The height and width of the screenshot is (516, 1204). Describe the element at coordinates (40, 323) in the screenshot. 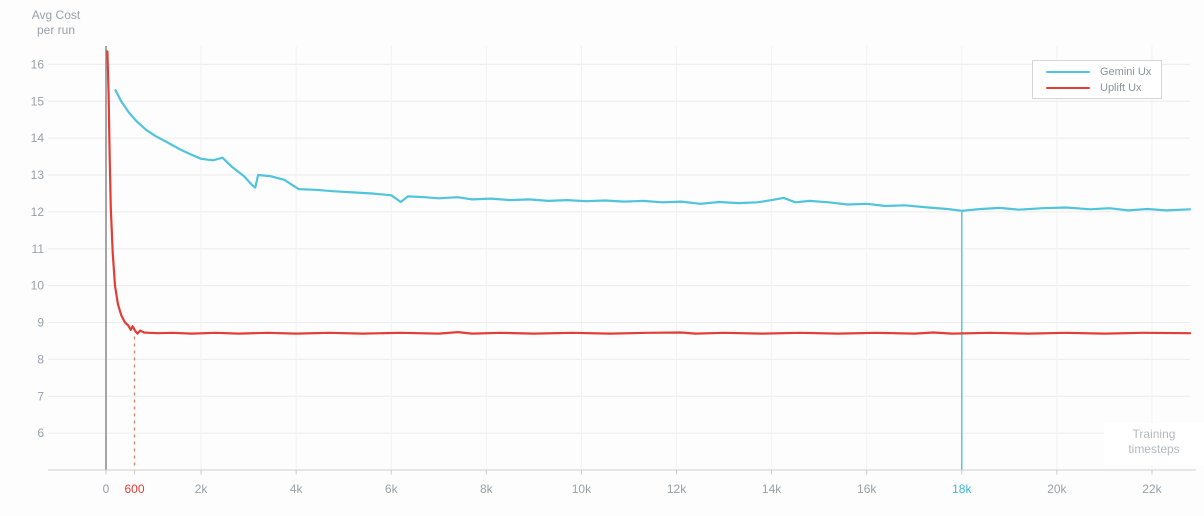

I see `y-tick-label: 9` at that location.